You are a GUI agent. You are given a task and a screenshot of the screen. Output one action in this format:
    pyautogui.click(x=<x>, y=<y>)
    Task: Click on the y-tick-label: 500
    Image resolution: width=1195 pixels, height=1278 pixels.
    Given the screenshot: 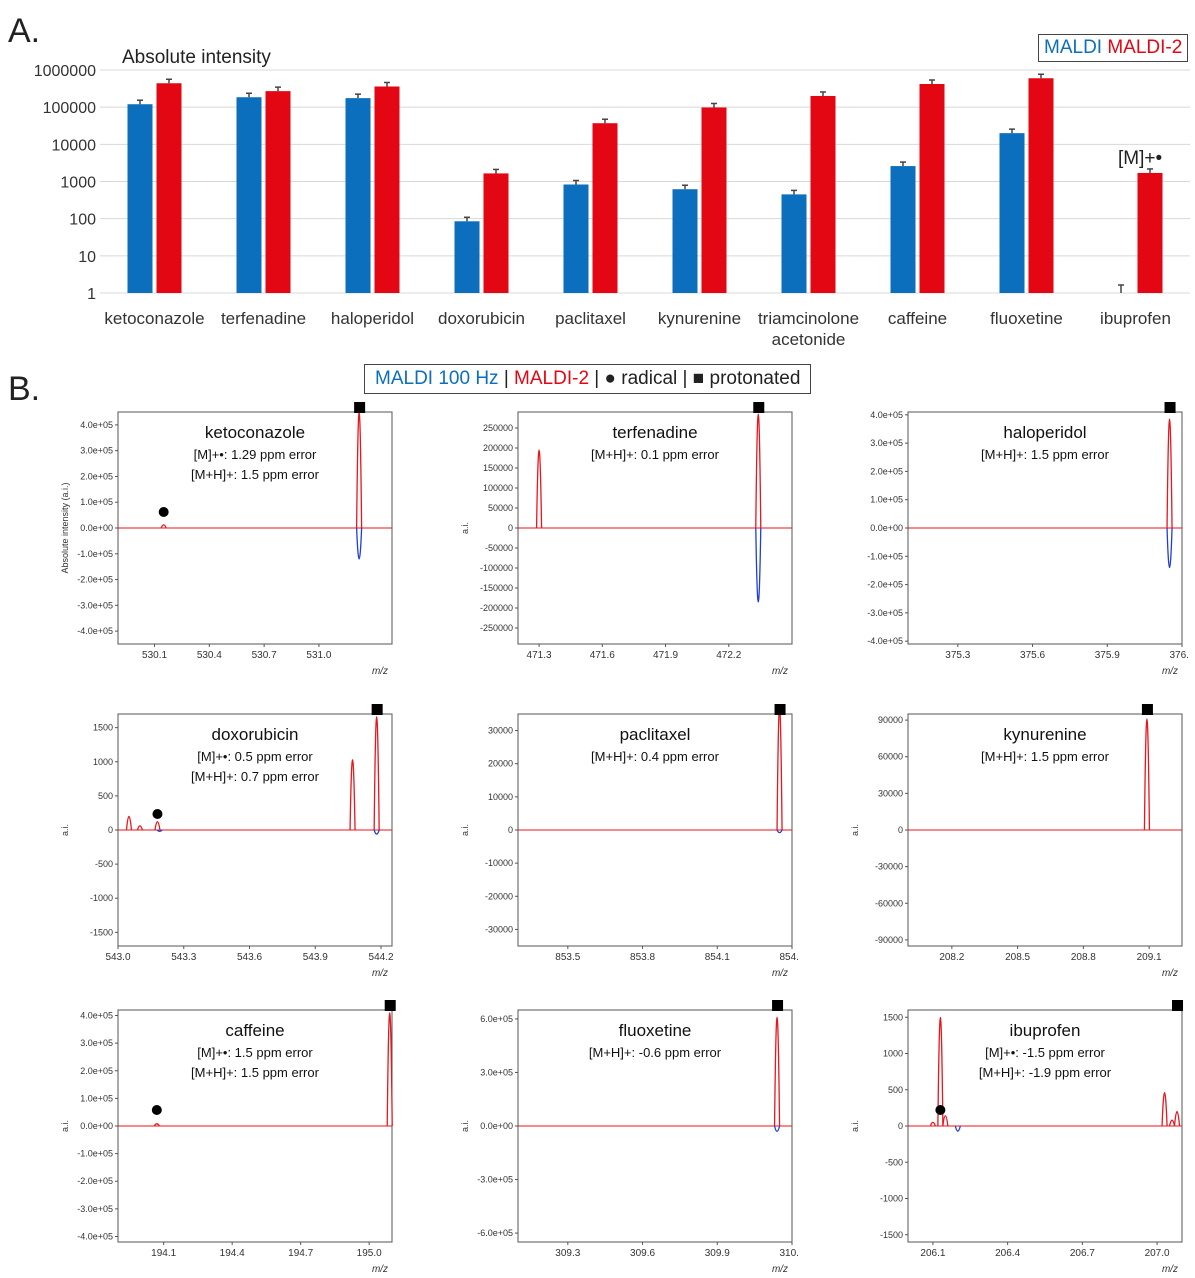 What is the action you would take?
    pyautogui.click(x=105, y=796)
    